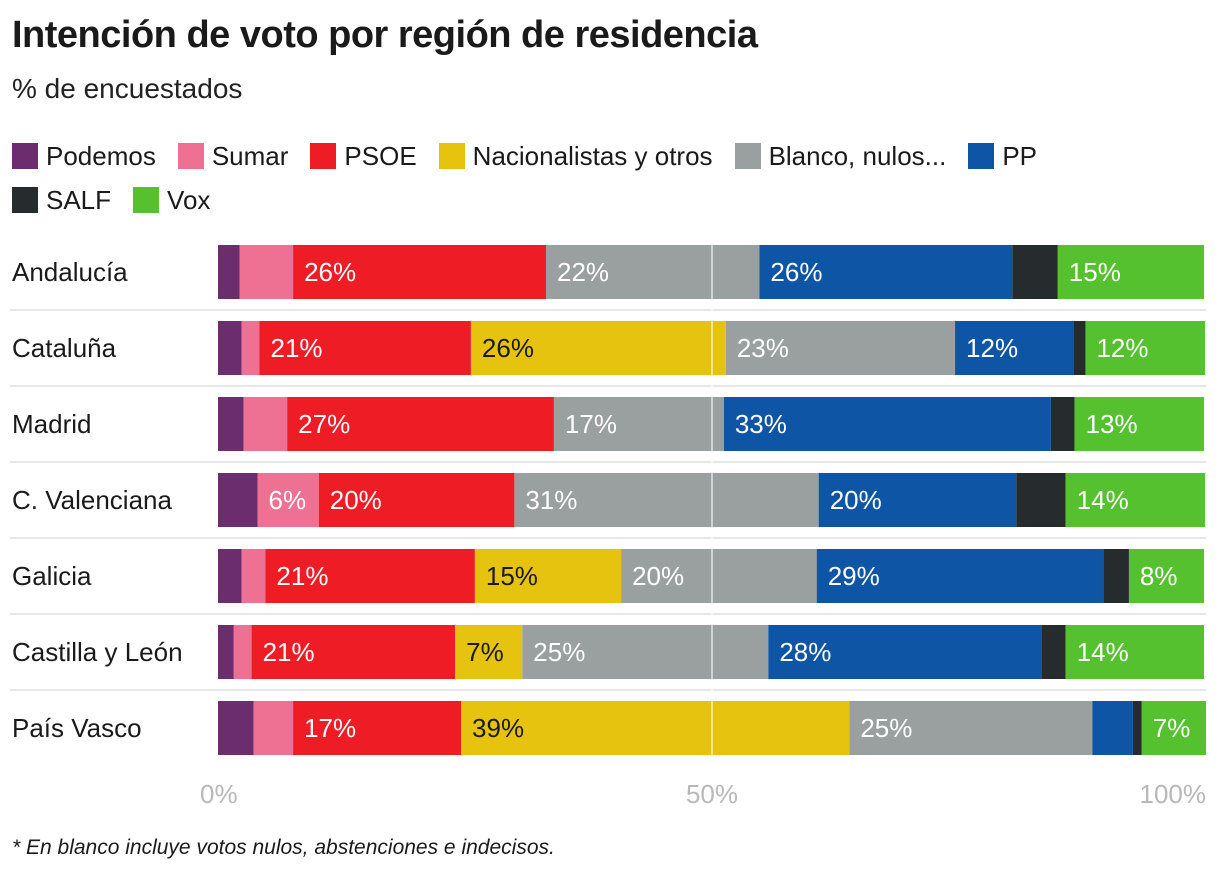  Describe the element at coordinates (592, 155) in the screenshot. I see `legend-label: Nacionalistas y otros` at that location.